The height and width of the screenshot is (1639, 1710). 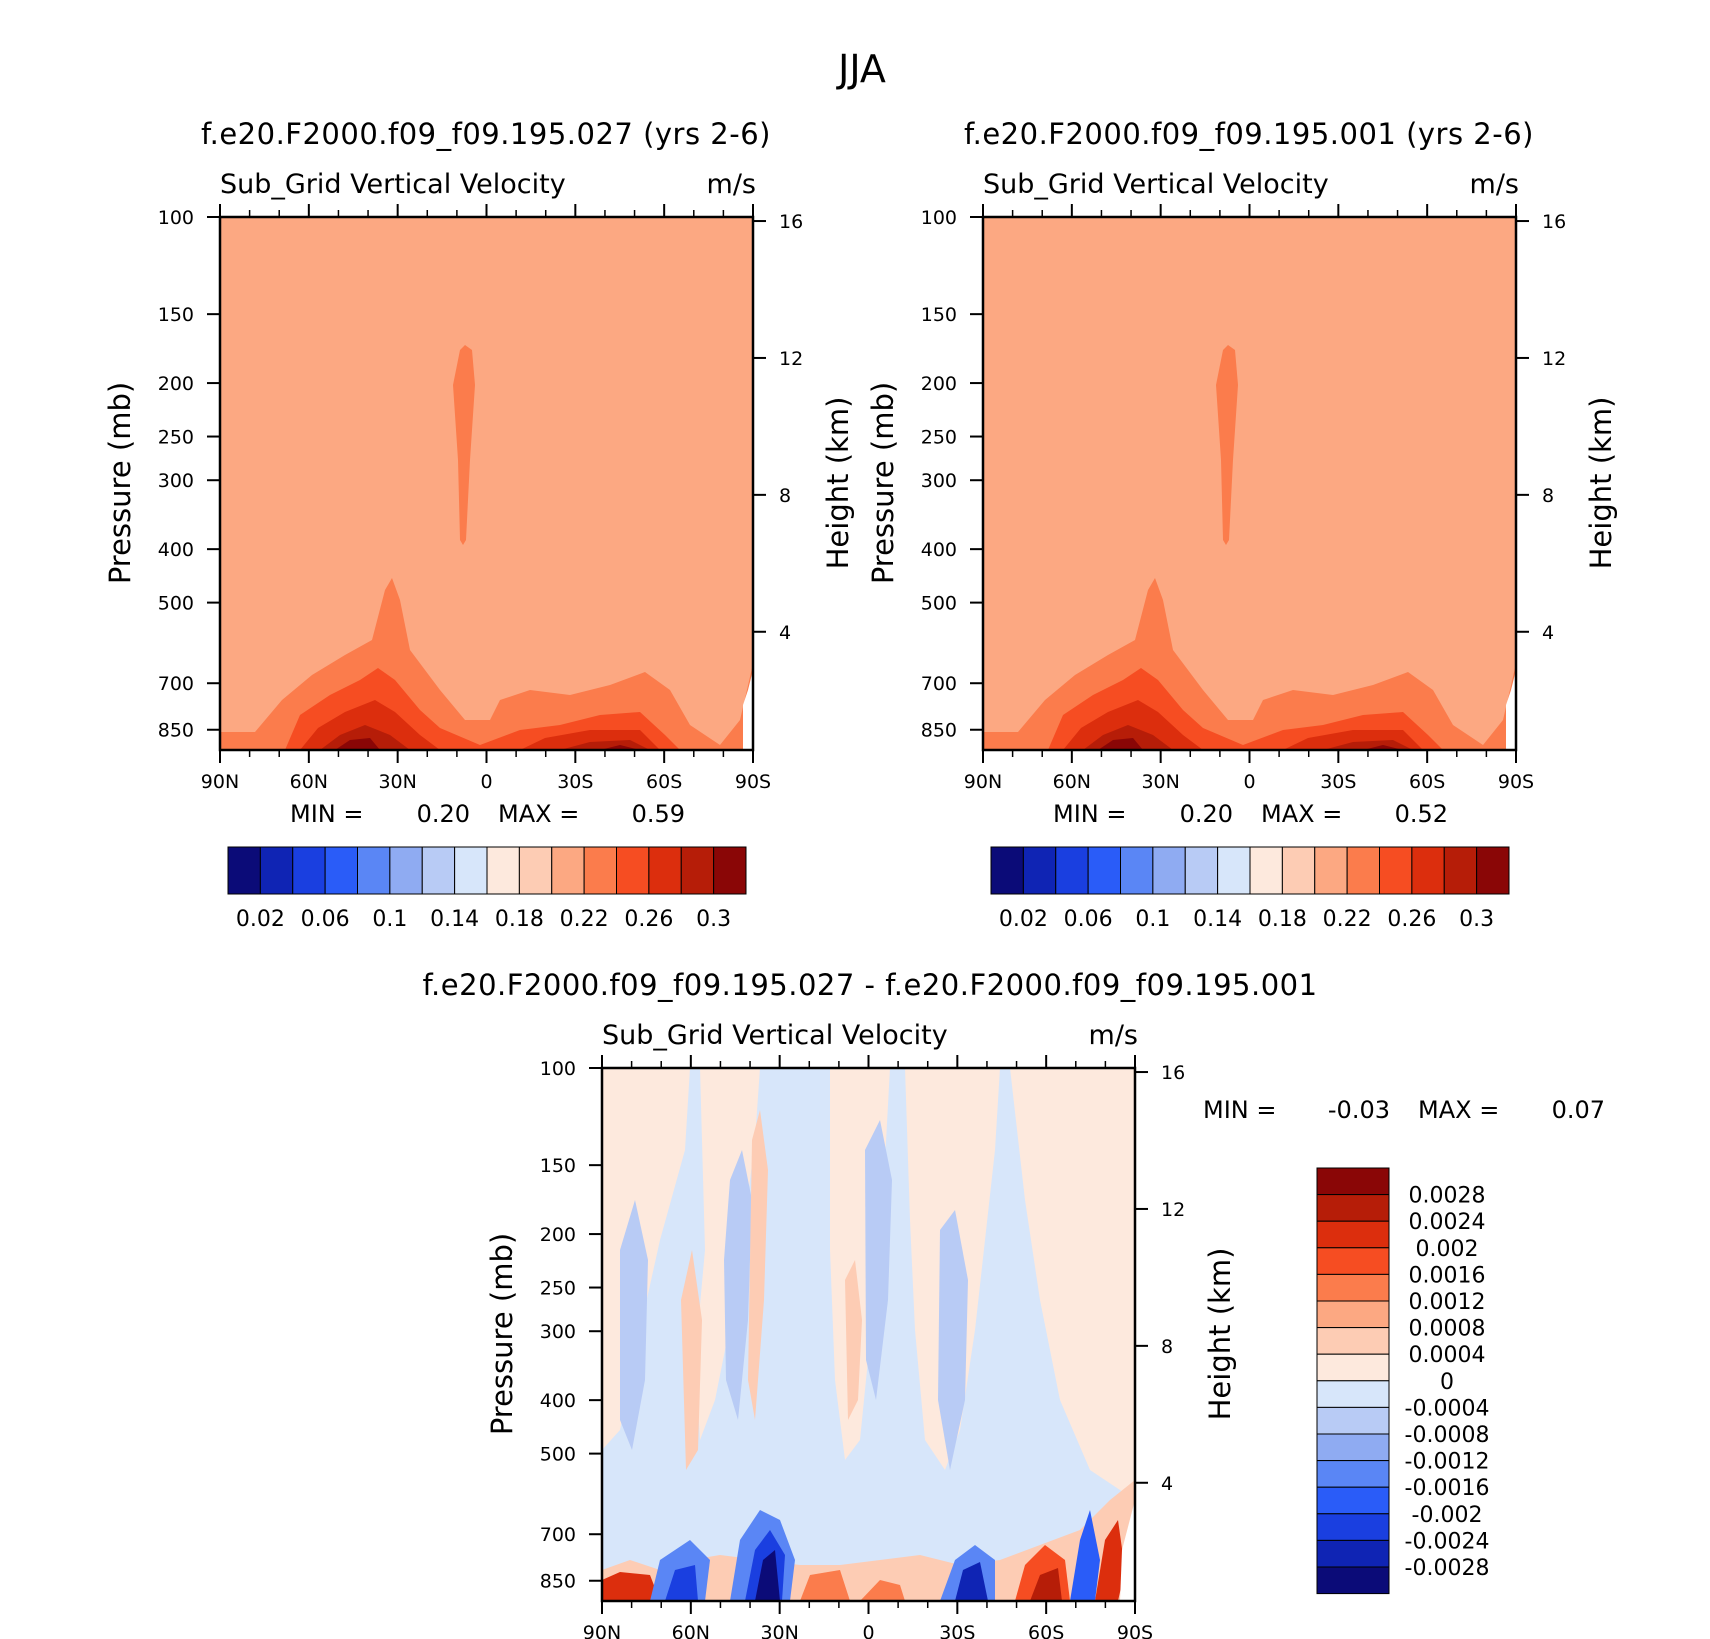 I want to click on y-tick-label: 200, so click(x=176, y=384).